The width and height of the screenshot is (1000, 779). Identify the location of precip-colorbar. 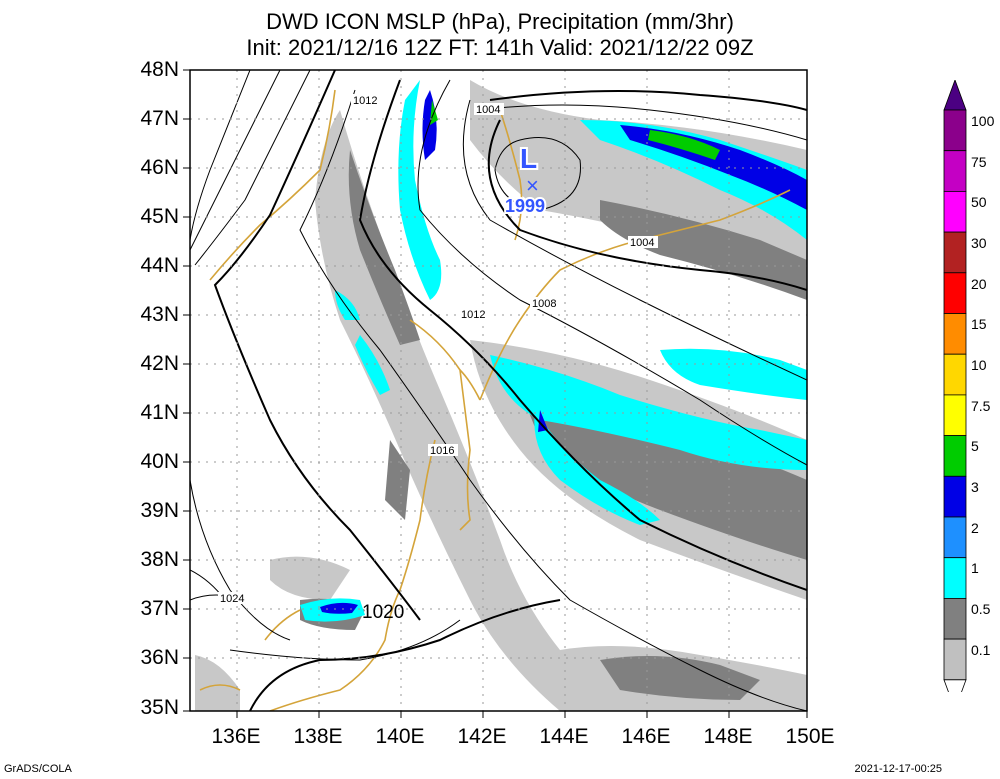
(955, 386).